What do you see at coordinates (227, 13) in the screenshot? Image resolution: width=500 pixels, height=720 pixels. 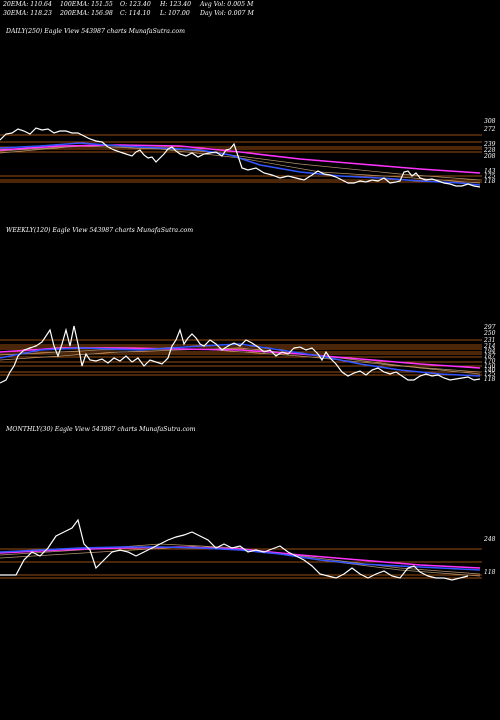 I see `day-vol-stat: Day Vol: 0.007 M` at bounding box center [227, 13].